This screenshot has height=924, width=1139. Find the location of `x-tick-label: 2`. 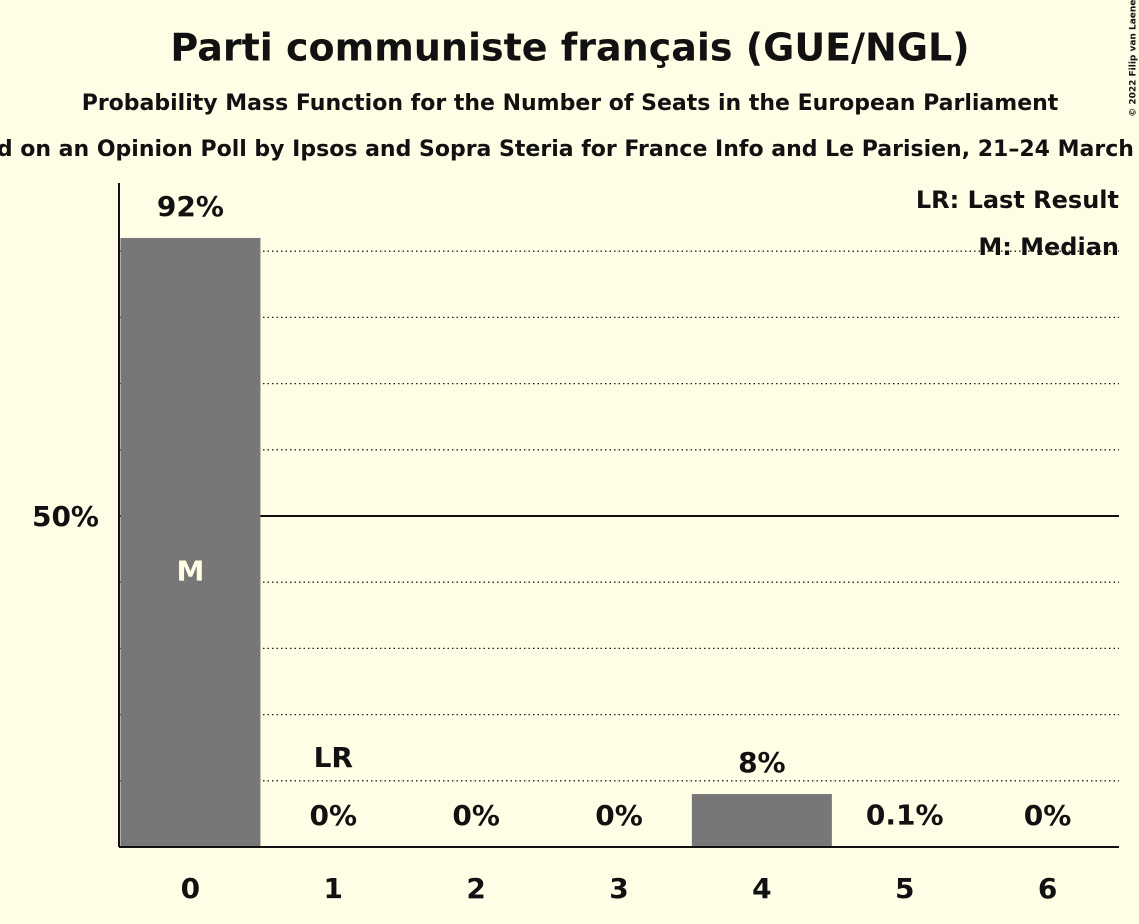

x-tick-label: 2 is located at coordinates (475, 888).